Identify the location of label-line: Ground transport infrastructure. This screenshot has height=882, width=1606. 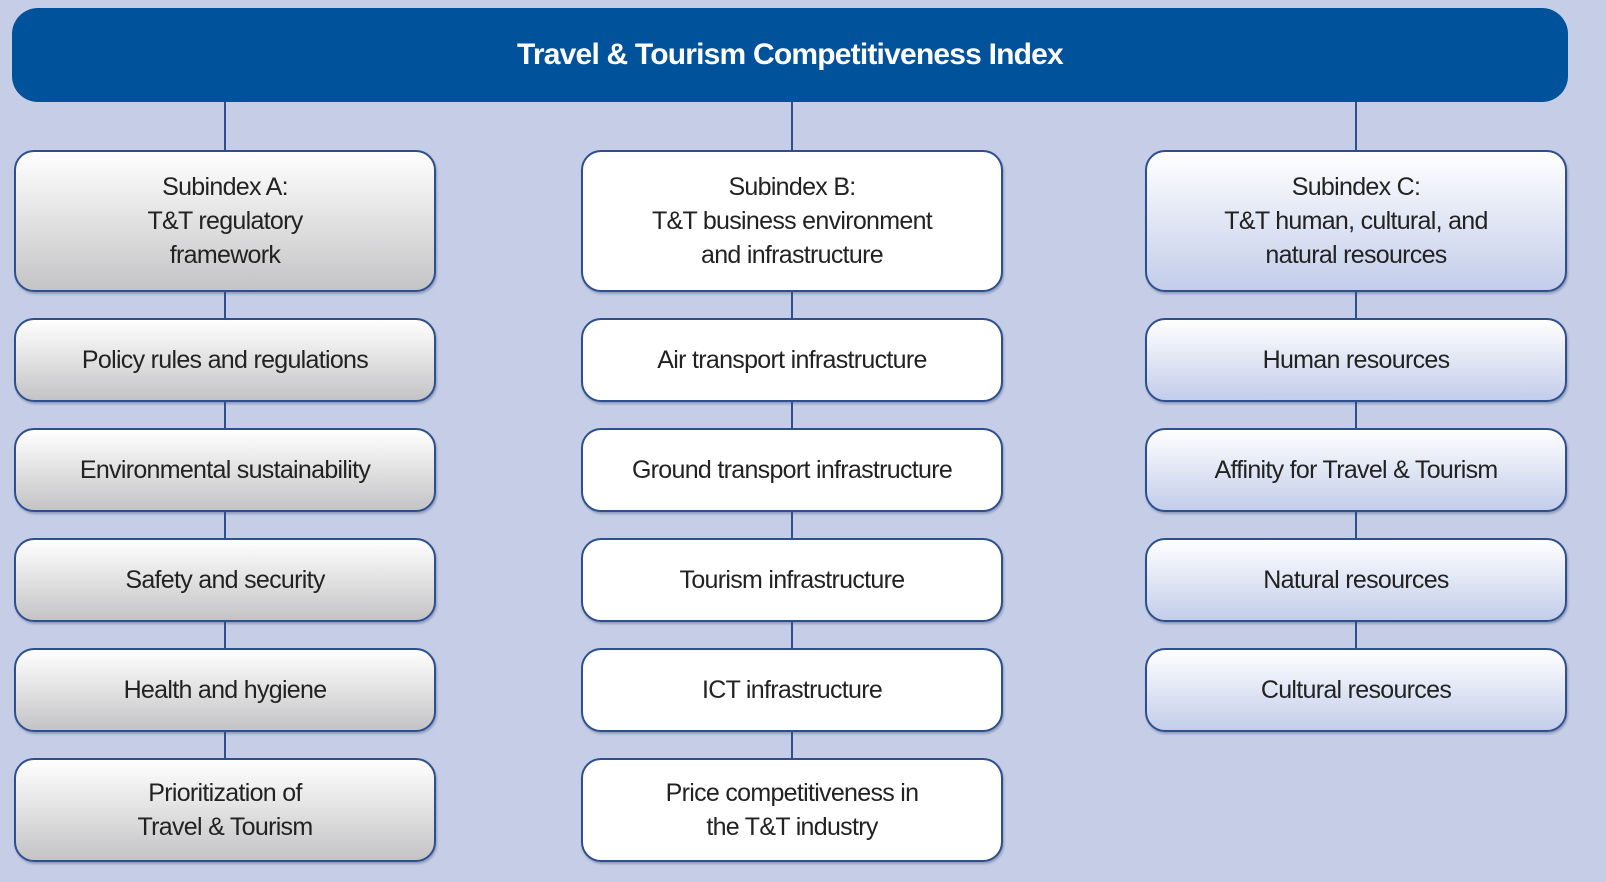
(792, 470).